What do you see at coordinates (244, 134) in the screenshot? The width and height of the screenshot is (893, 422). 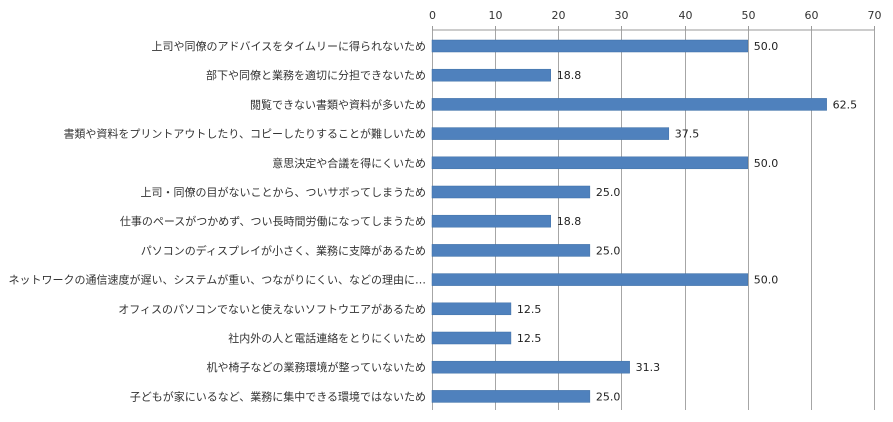 I see `category-label: 書類や資料をプリントアウトしたり、コピーしたりすることが難しいため` at bounding box center [244, 134].